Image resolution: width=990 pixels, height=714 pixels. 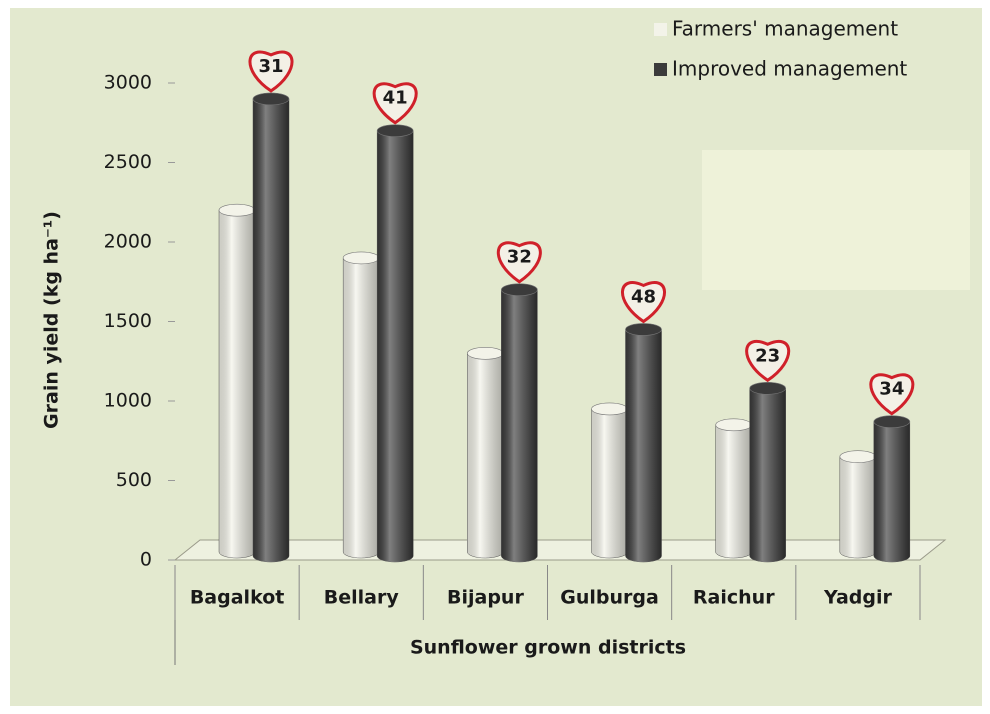 What do you see at coordinates (134, 480) in the screenshot?
I see `y-tick-label: 500` at bounding box center [134, 480].